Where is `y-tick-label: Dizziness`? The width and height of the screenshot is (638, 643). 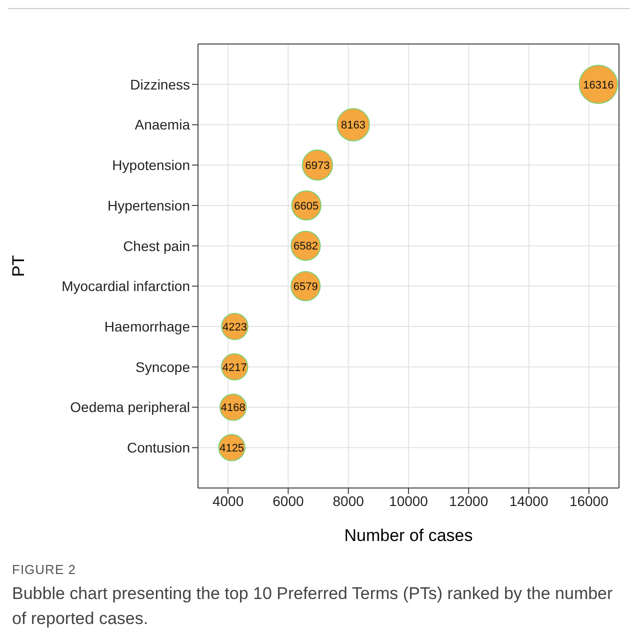
y-tick-label: Dizziness is located at coordinates (160, 84).